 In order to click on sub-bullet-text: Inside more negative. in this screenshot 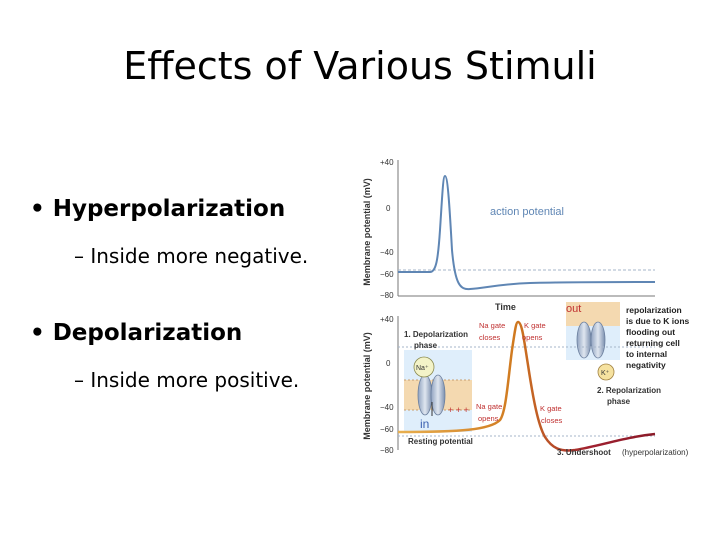, I will do `click(199, 256)`.